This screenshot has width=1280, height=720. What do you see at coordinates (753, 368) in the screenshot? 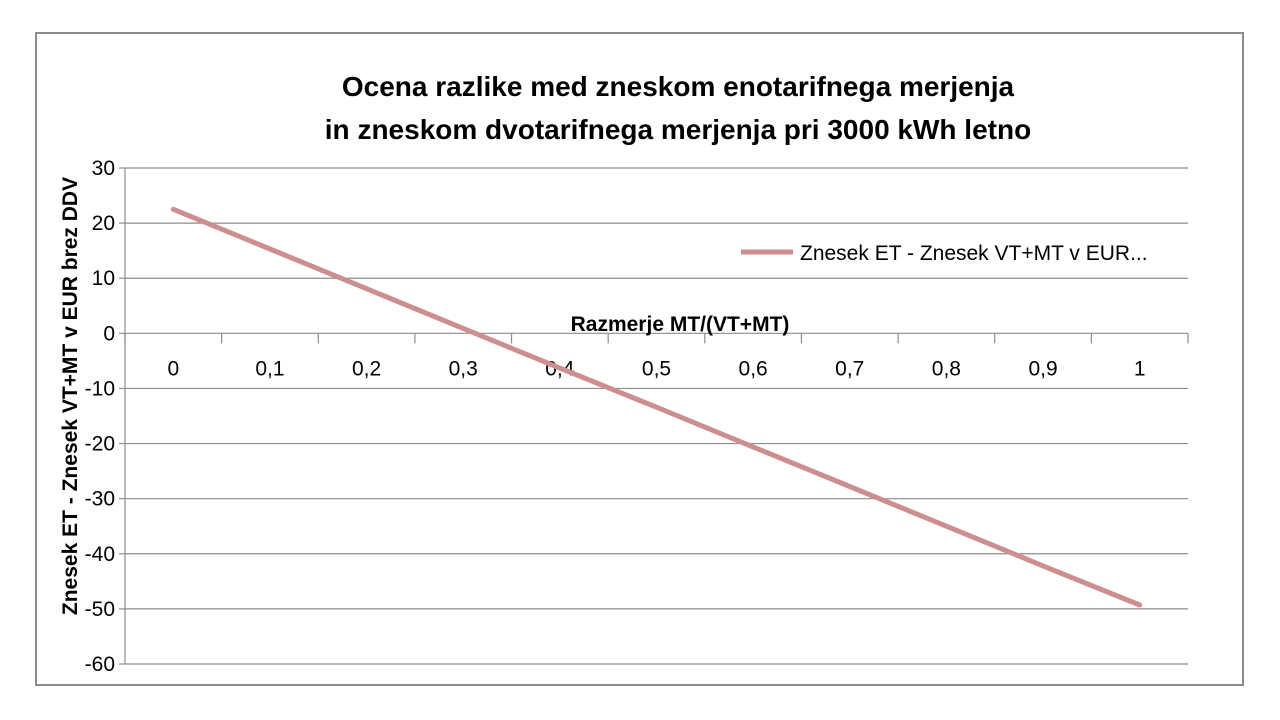
I see `x-tick-label: 0,6` at bounding box center [753, 368].